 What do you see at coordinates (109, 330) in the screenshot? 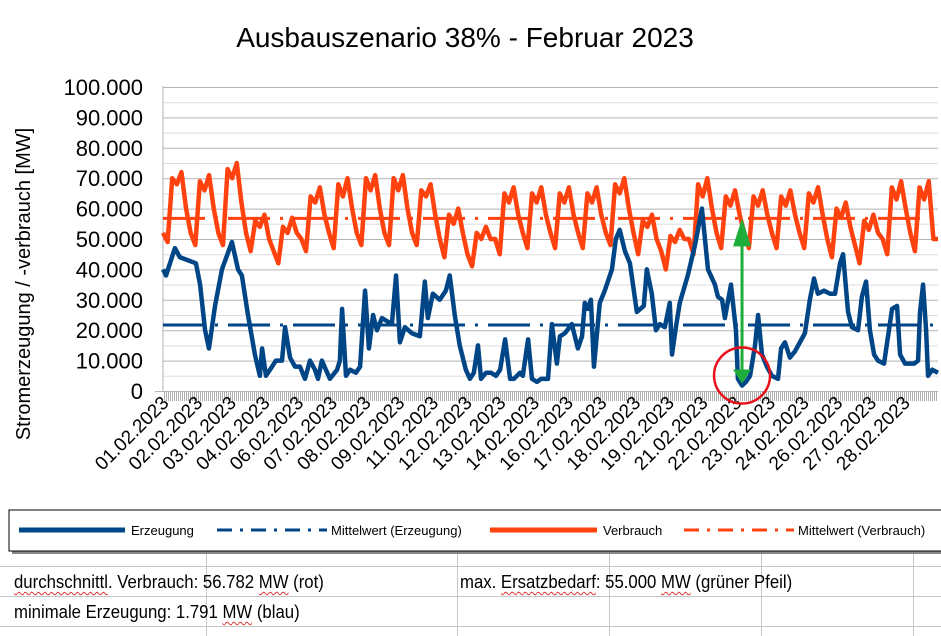
I see `y-tick-label: 20.000` at bounding box center [109, 330].